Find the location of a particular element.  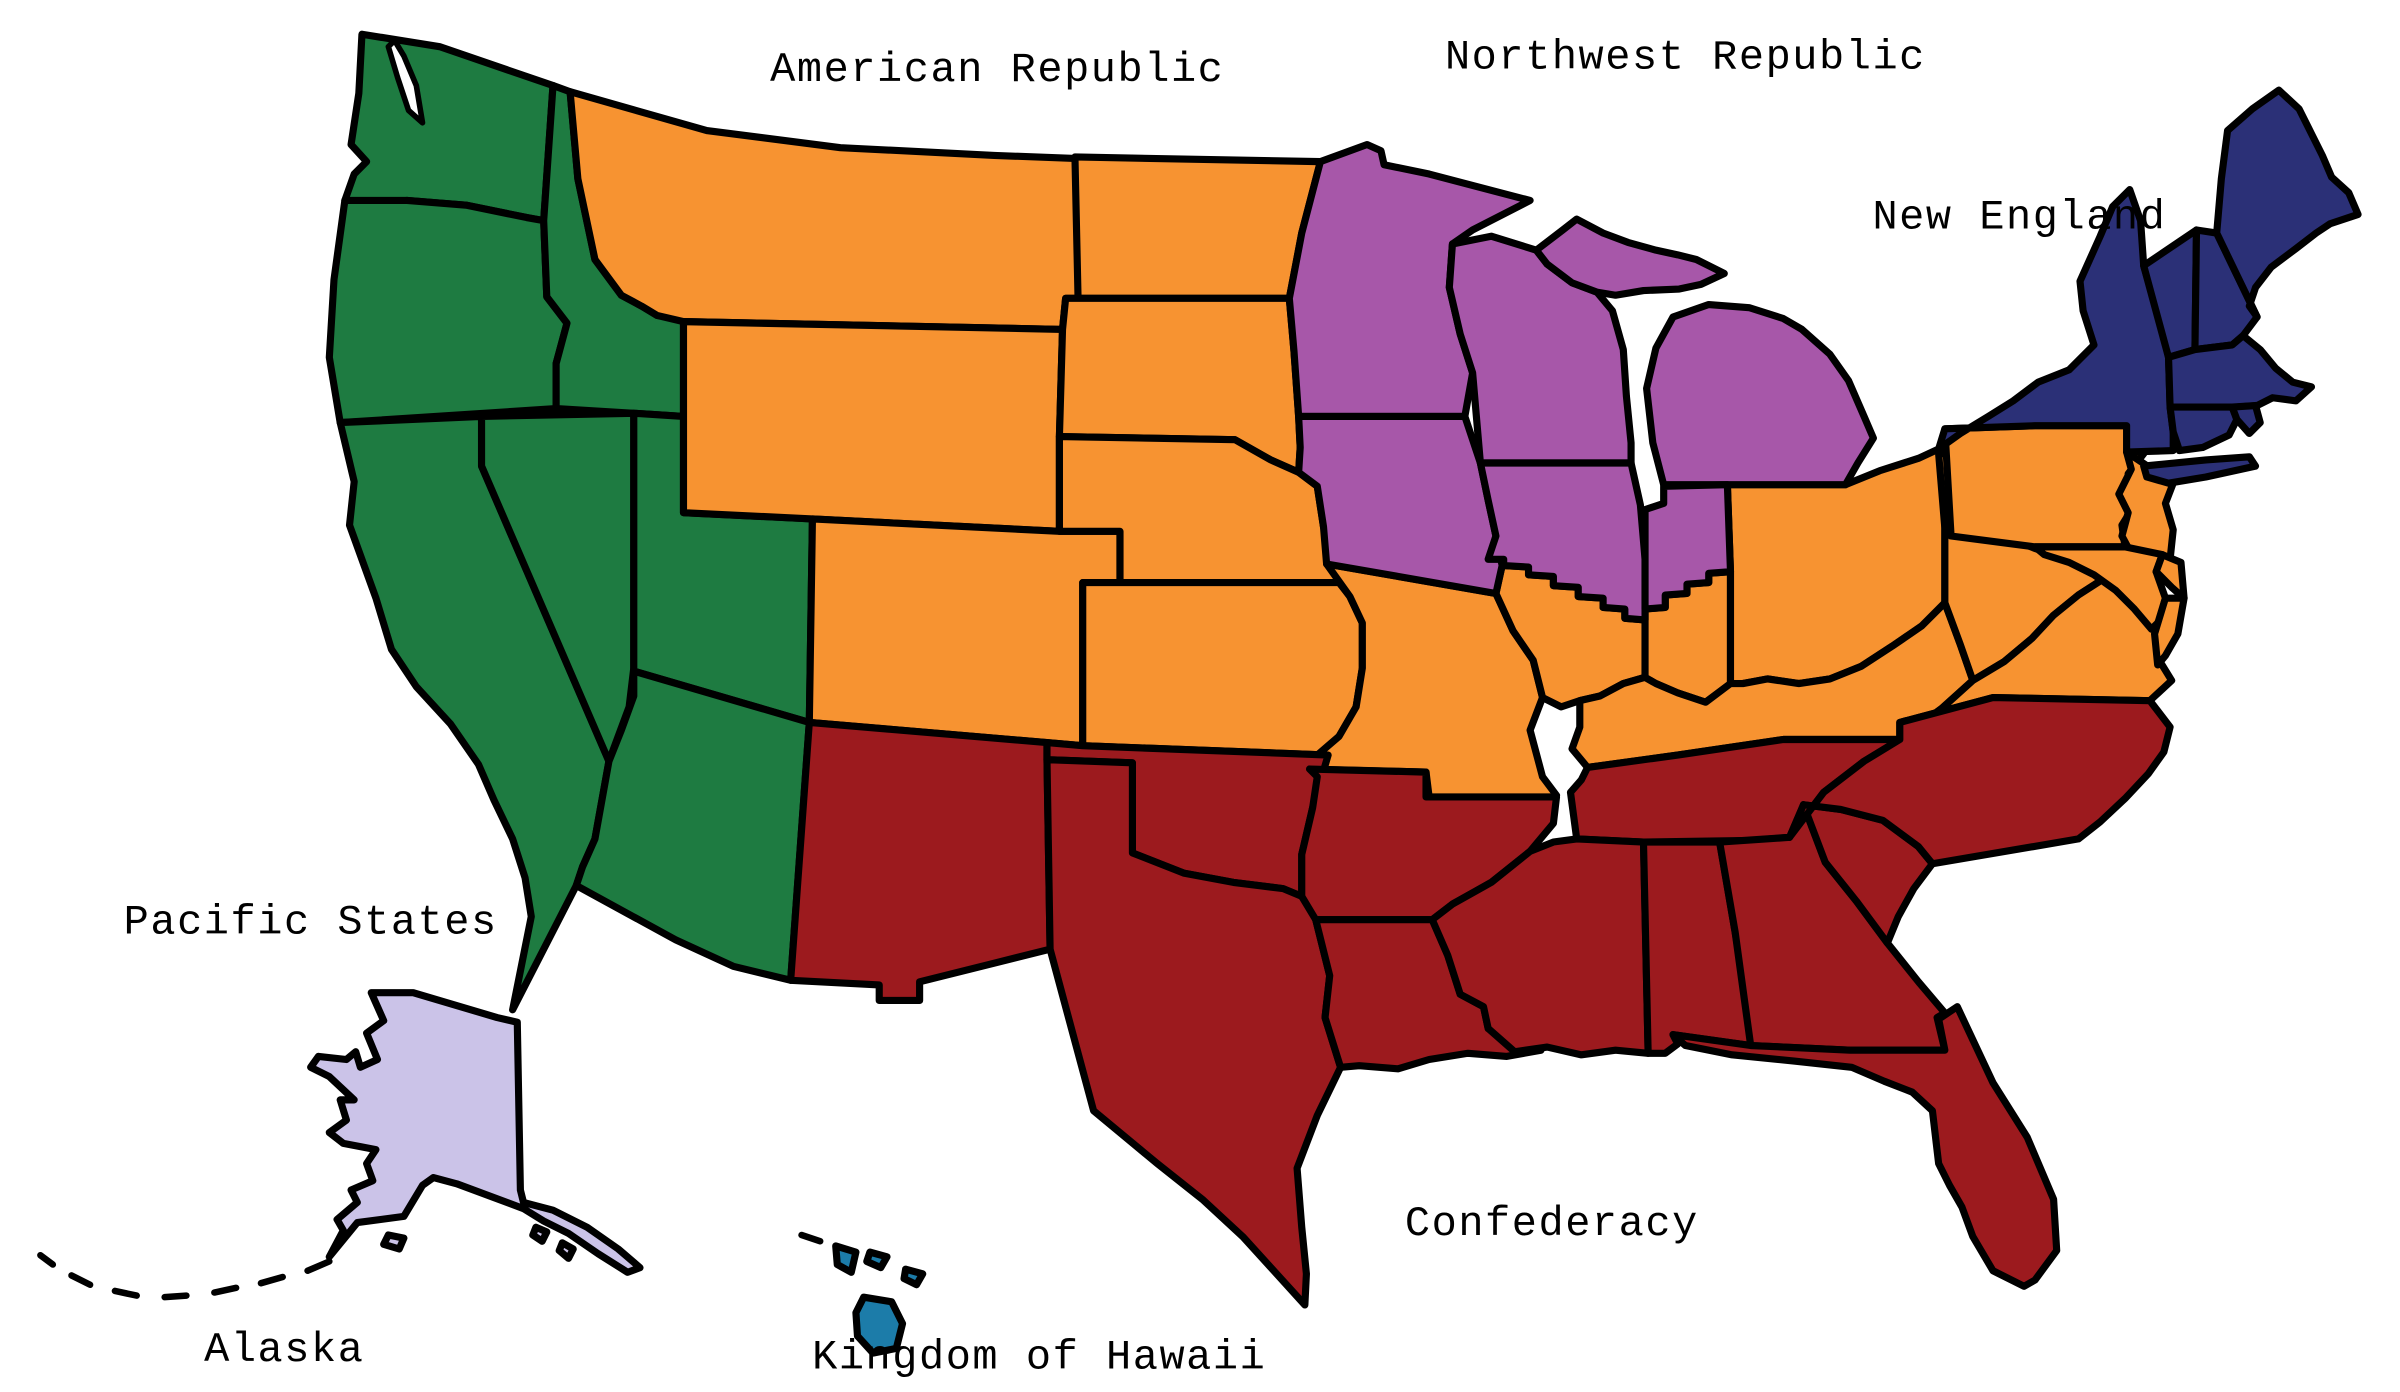

state-maine is located at coordinates (2287, 203).